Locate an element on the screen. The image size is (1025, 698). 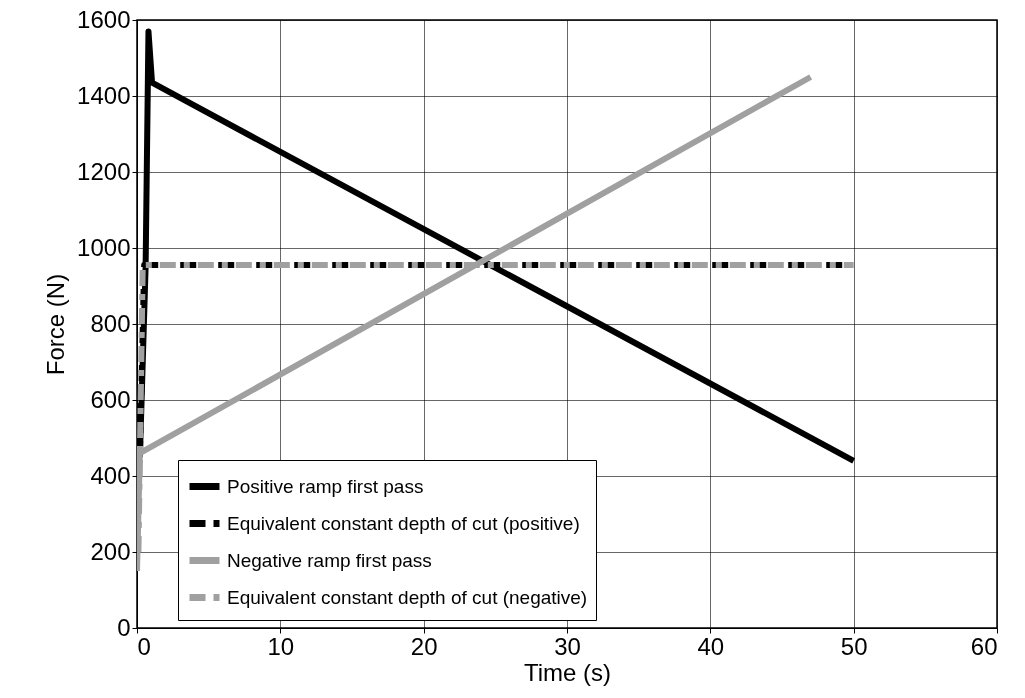
legend-label: Equivalent constant depth of cut (positive) is located at coordinates (403, 523).